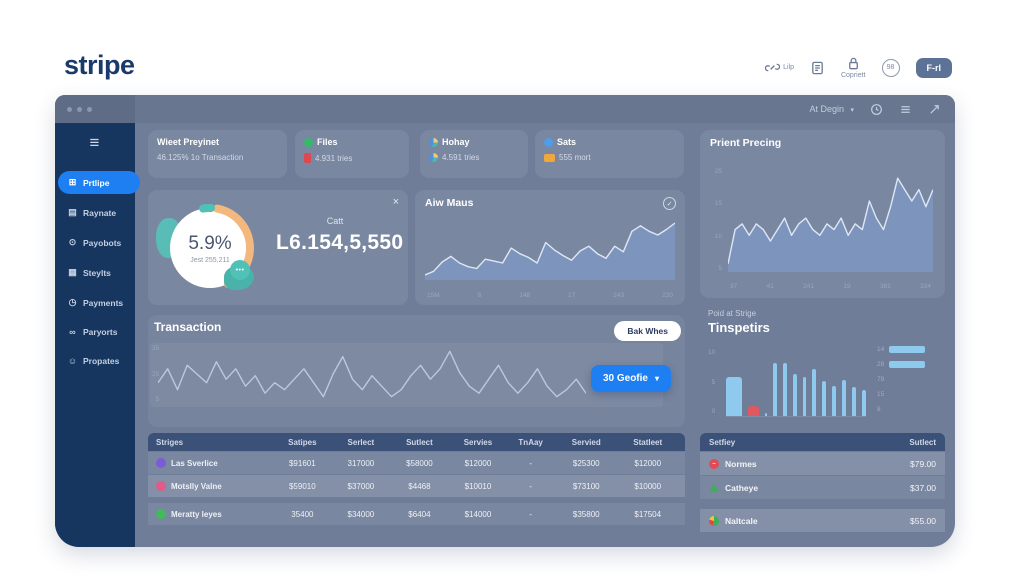 The width and height of the screenshot is (1024, 585). I want to click on cursor-share-icon, so click(934, 109).